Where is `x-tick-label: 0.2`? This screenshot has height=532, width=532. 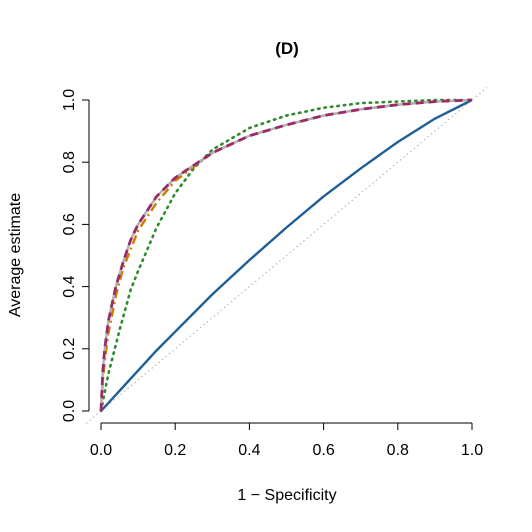 x-tick-label: 0.2 is located at coordinates (175, 450).